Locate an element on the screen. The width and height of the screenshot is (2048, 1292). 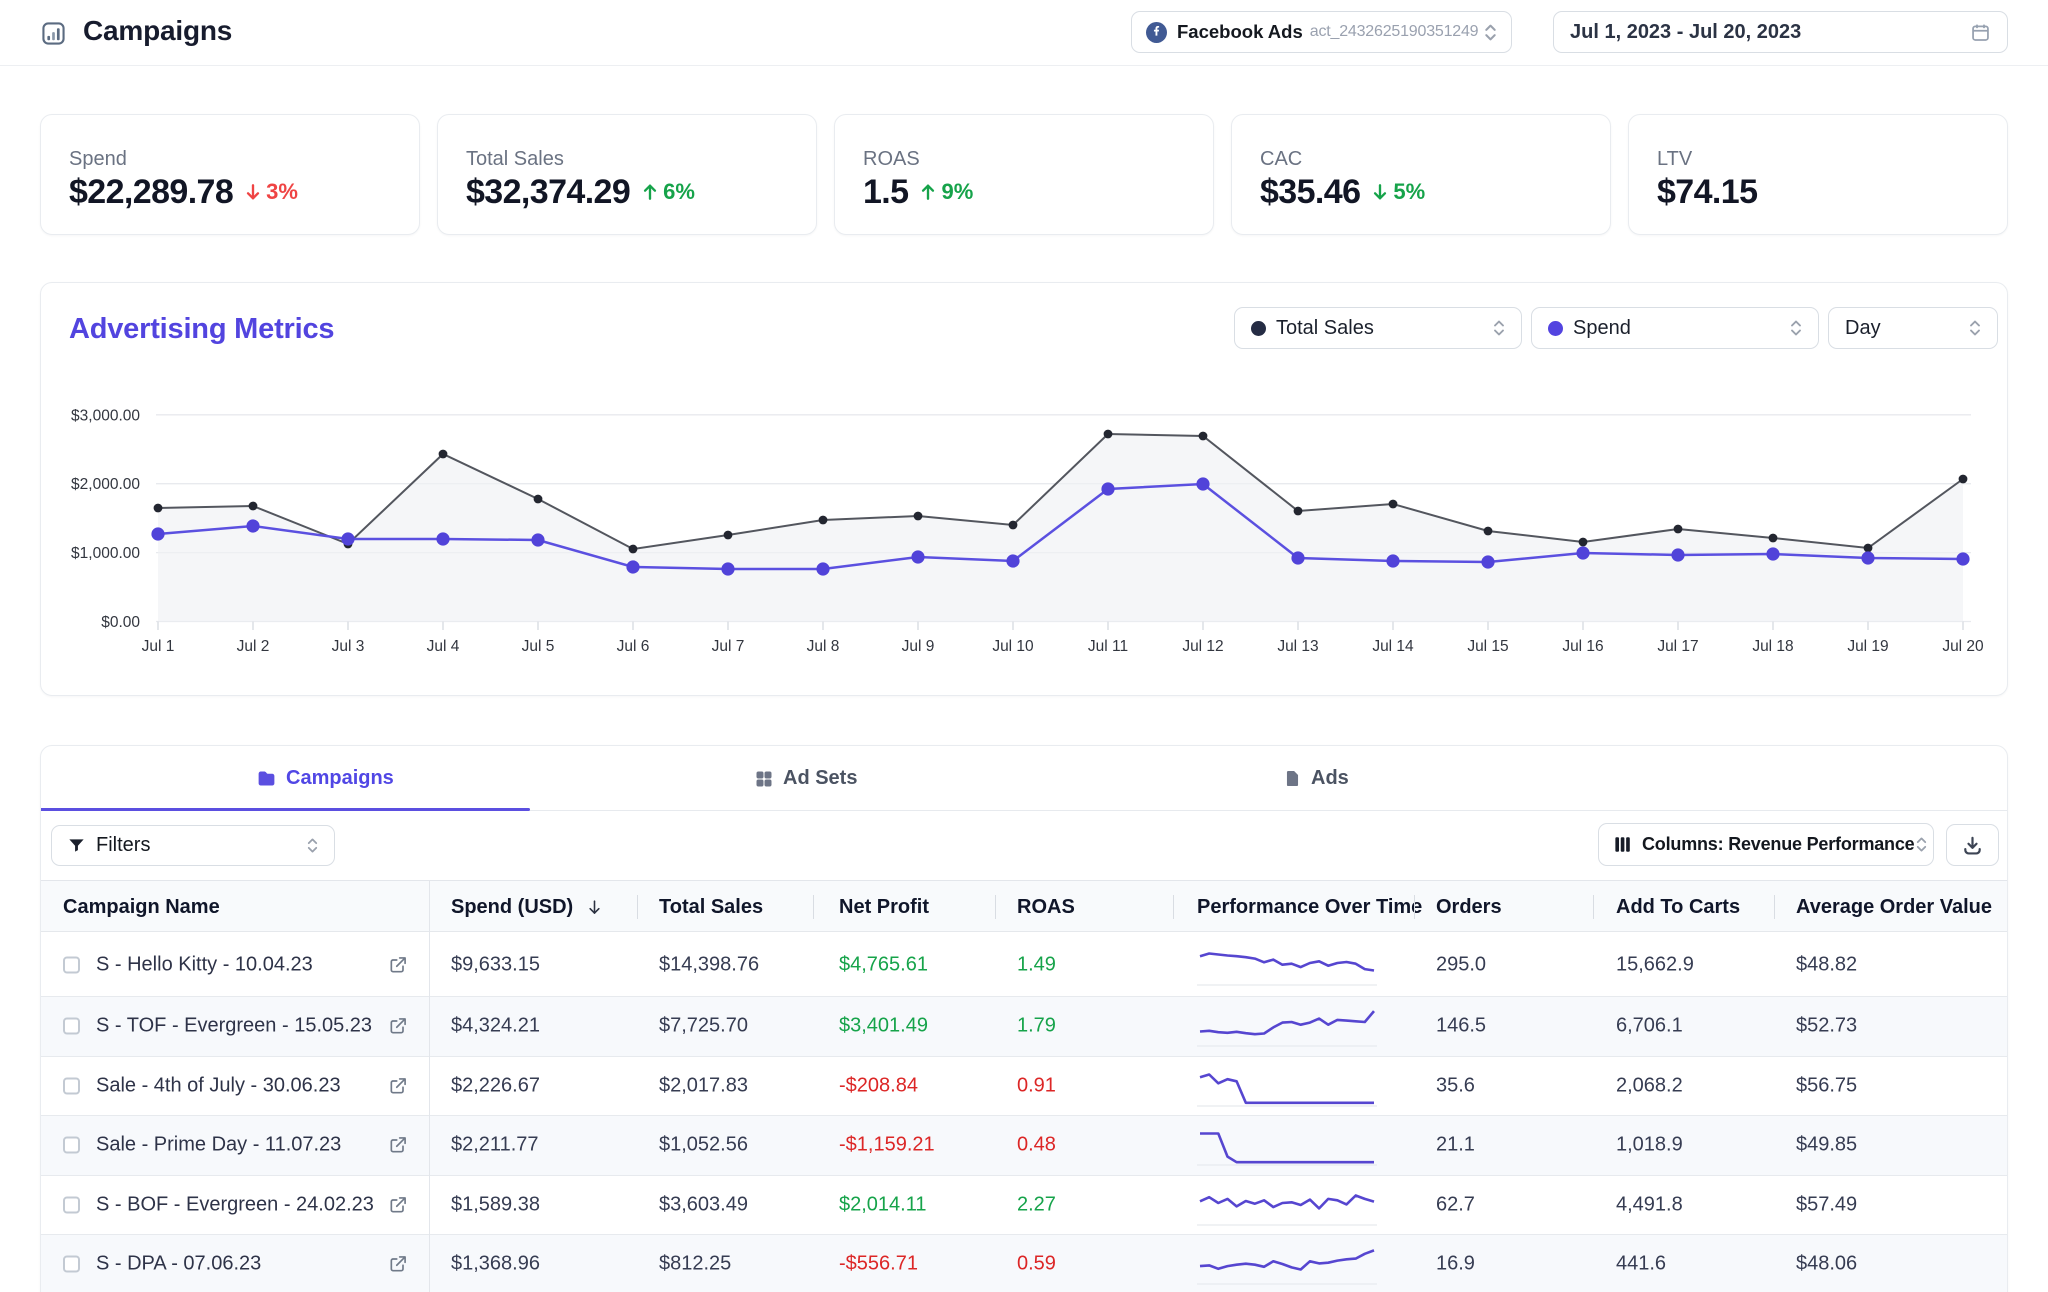
svg-text: Jul 20 is located at coordinates (1963, 646).